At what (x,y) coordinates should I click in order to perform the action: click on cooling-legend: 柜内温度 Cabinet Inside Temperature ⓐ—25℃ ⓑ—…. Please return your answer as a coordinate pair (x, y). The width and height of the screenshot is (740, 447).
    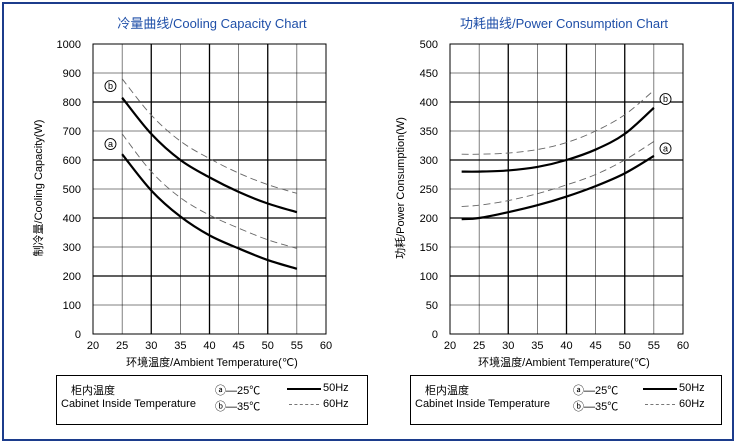
    Looking at the image, I should click on (212, 400).